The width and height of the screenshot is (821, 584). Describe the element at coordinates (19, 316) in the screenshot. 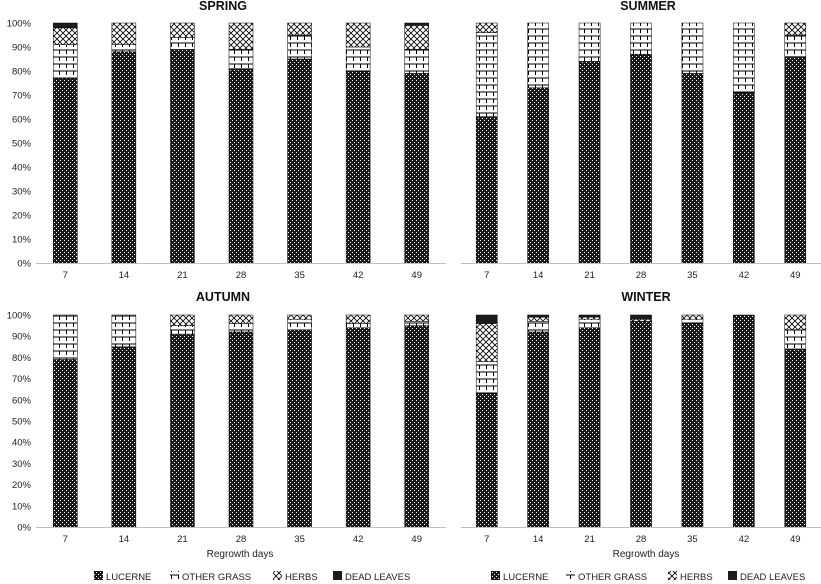

I see `y-tick-label: 100%` at that location.